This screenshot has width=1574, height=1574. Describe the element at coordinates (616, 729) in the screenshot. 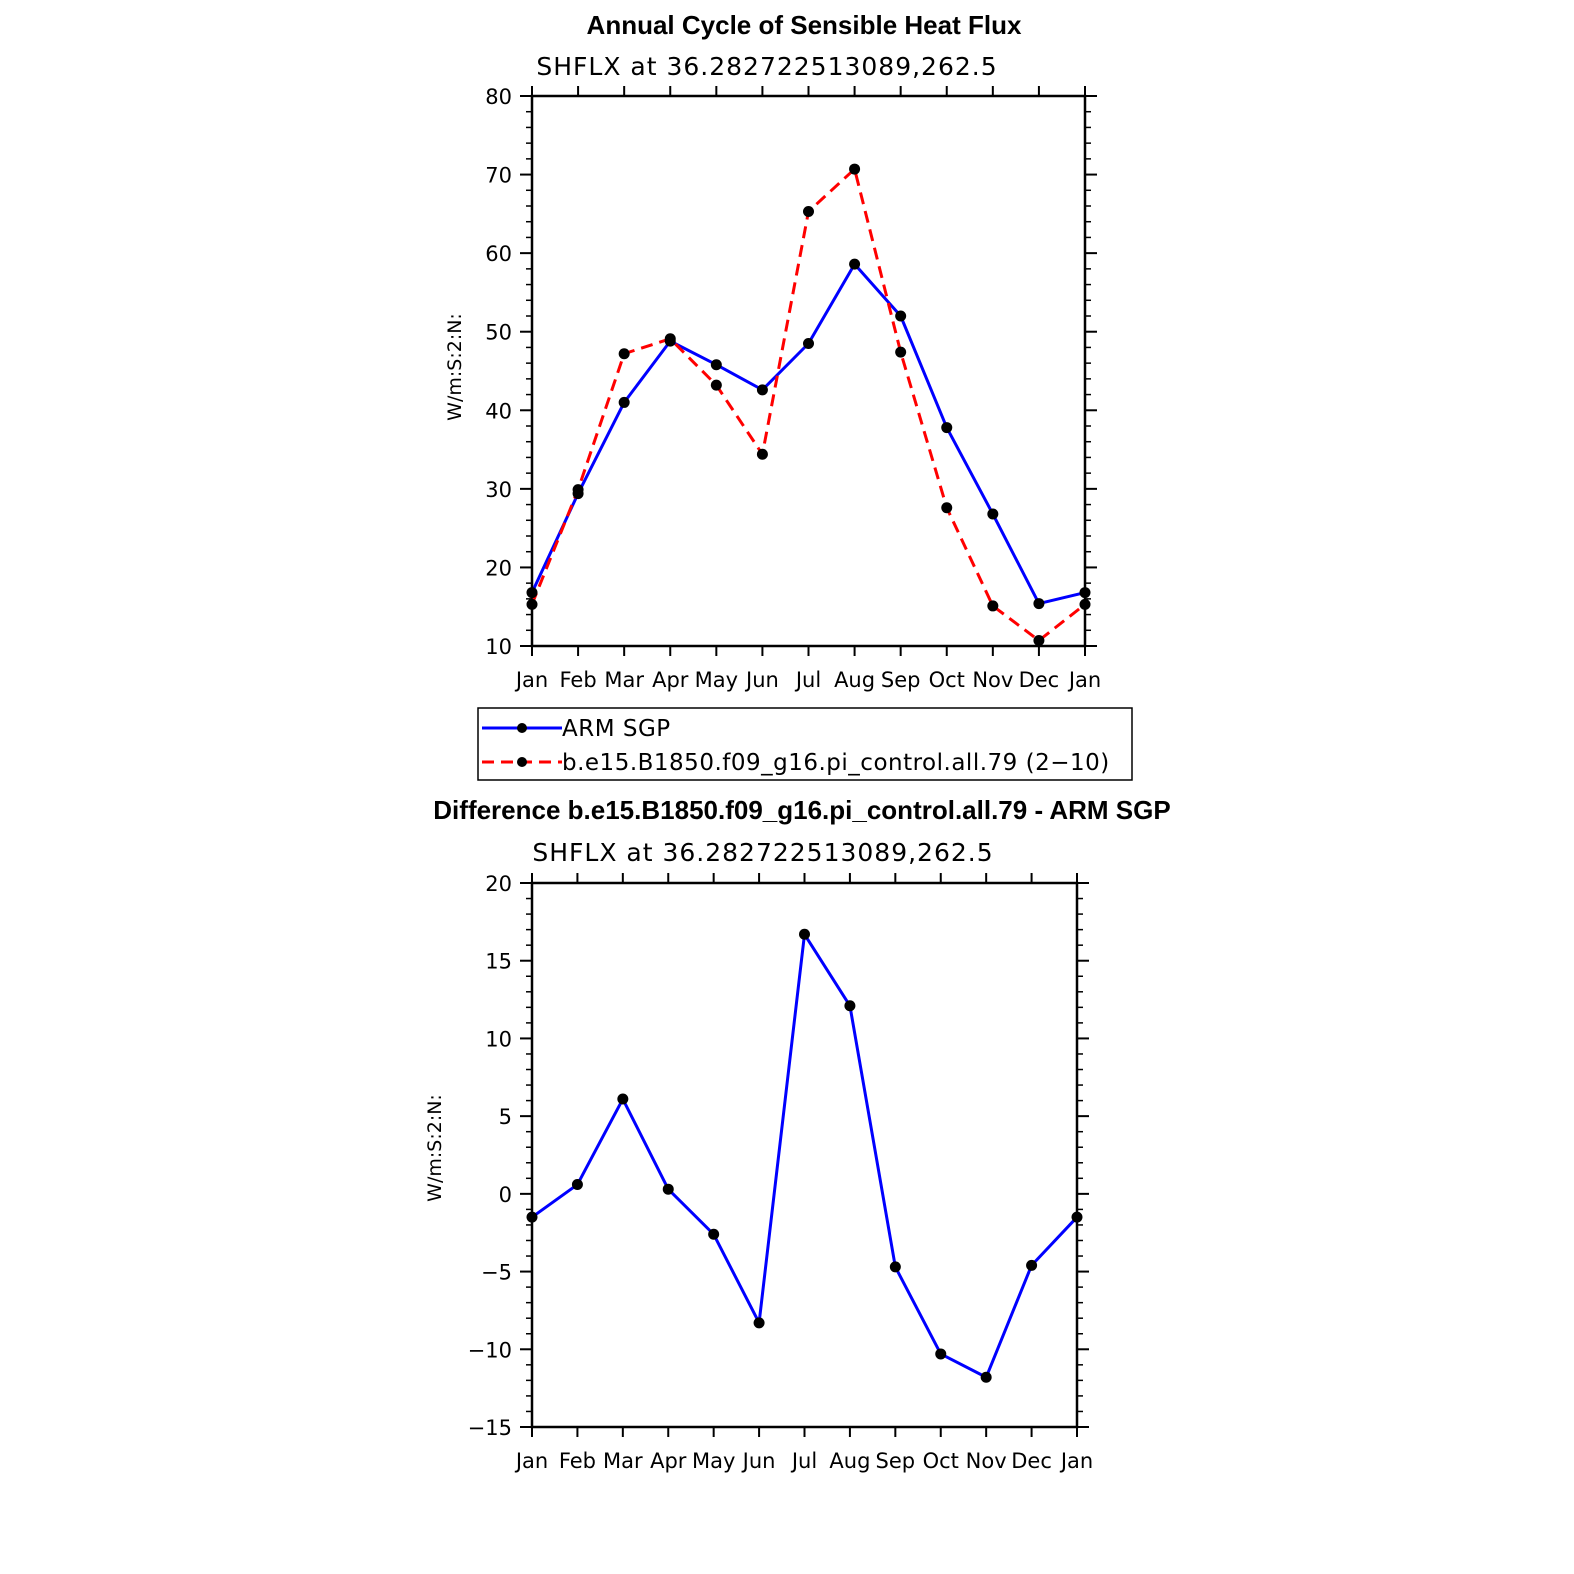

I see `legend-label-arm-sgp: ARM SGP` at that location.